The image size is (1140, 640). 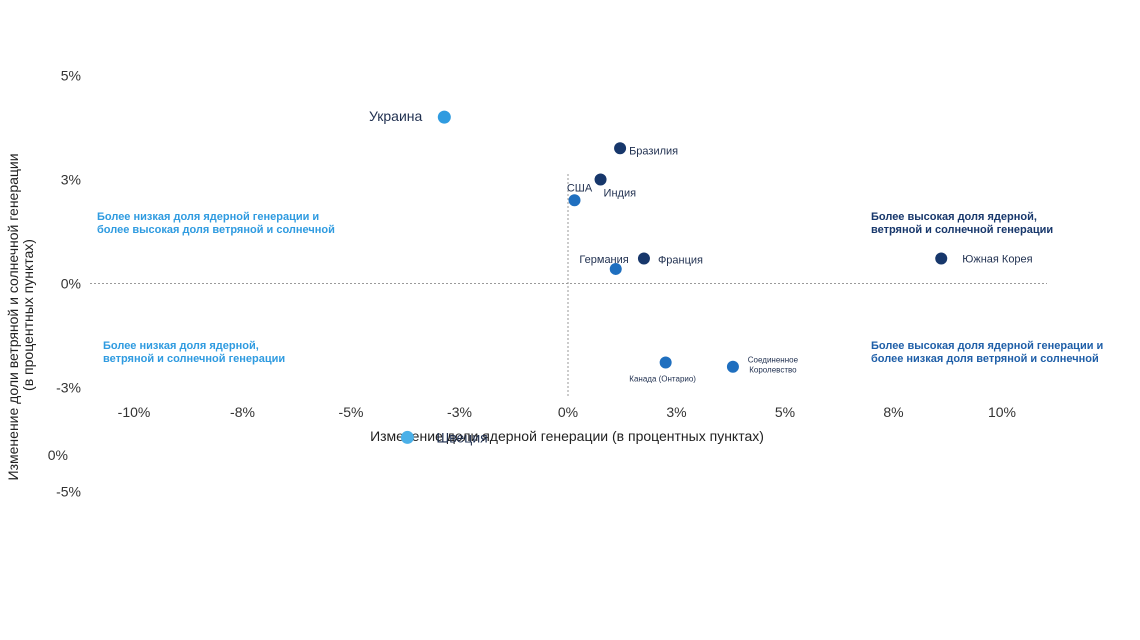 I want to click on point-label-line: Соединенное, so click(x=773, y=360).